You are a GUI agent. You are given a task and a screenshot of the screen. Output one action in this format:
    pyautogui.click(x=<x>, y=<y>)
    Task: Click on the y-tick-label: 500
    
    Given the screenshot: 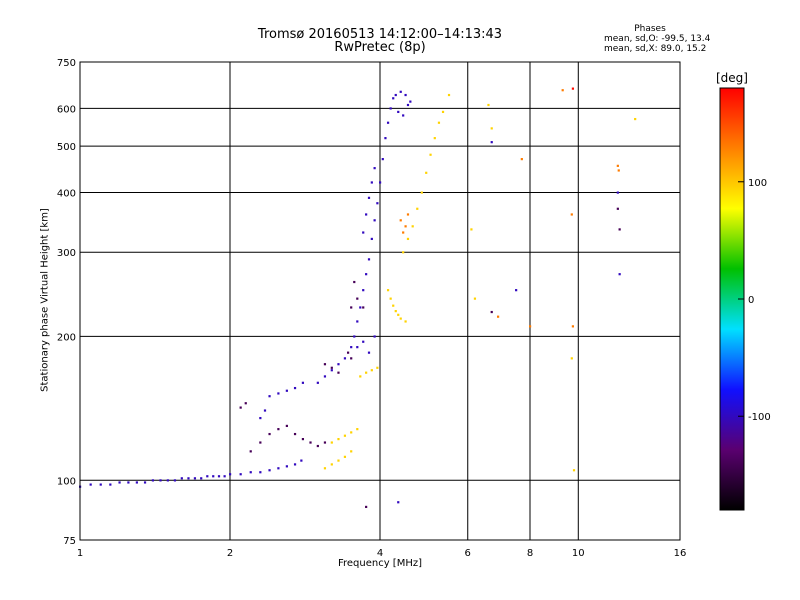 What is the action you would take?
    pyautogui.click(x=66, y=147)
    